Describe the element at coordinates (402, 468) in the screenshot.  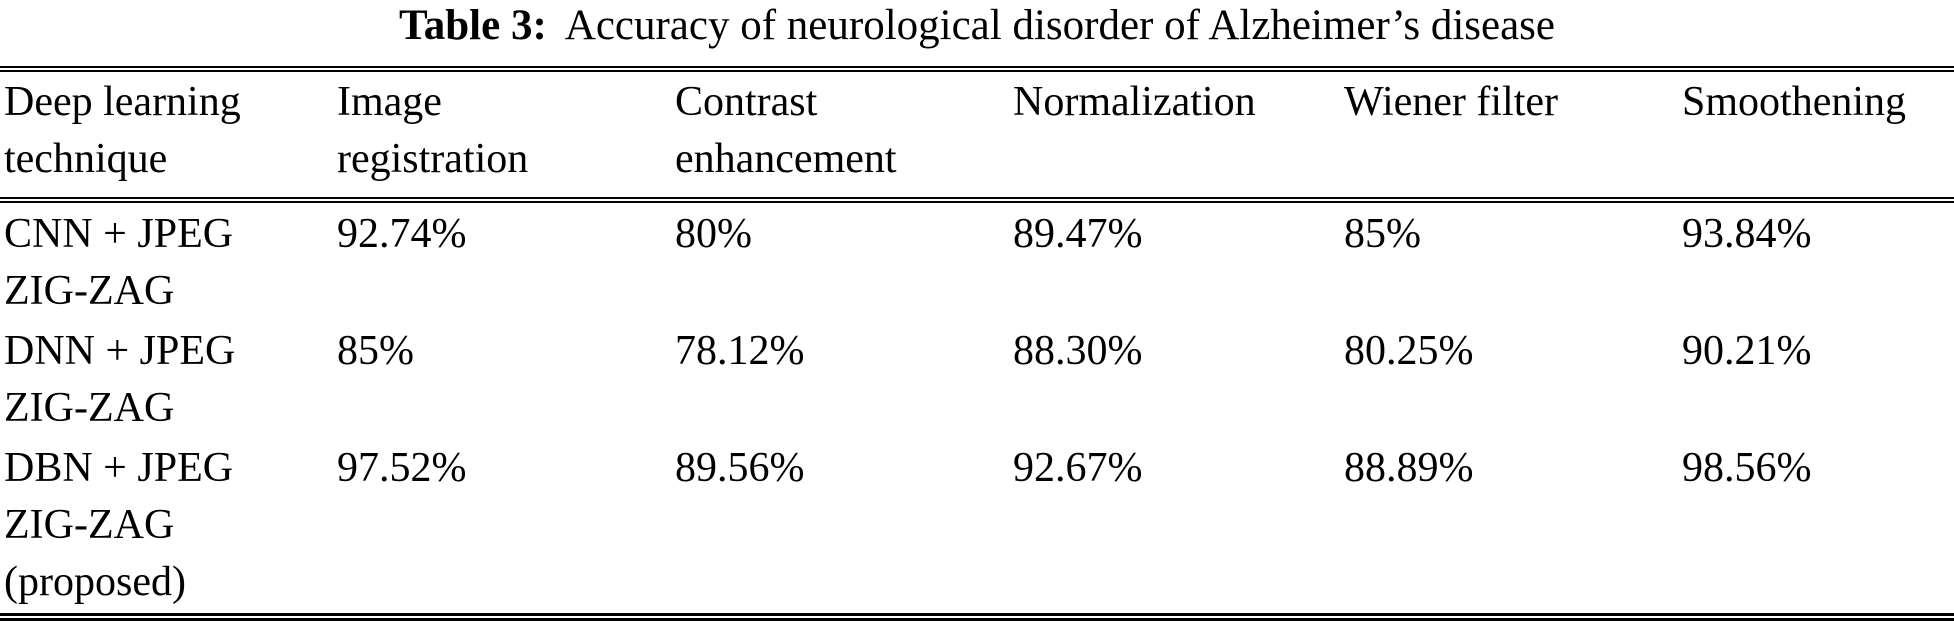
I see `value-cell: 97.52%` at that location.